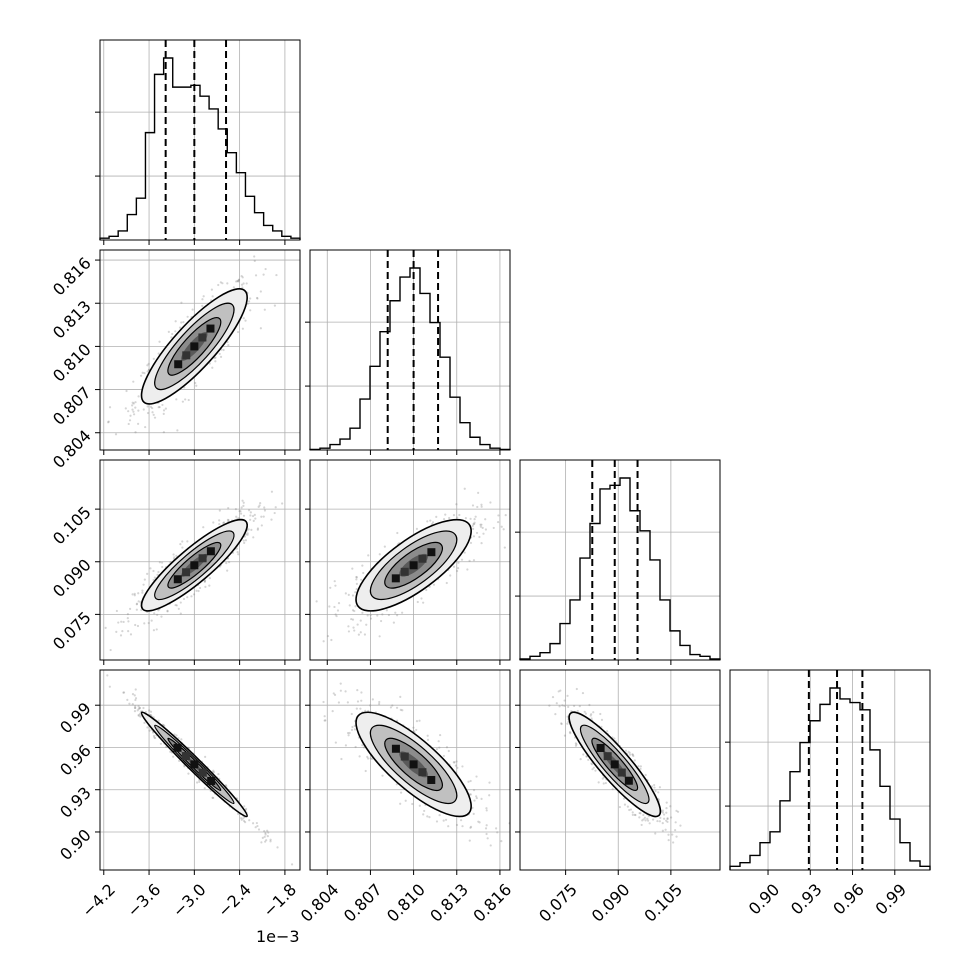 This screenshot has width=970, height=970. Describe the element at coordinates (830, 778) in the screenshot. I see `histogram-step-line` at that location.